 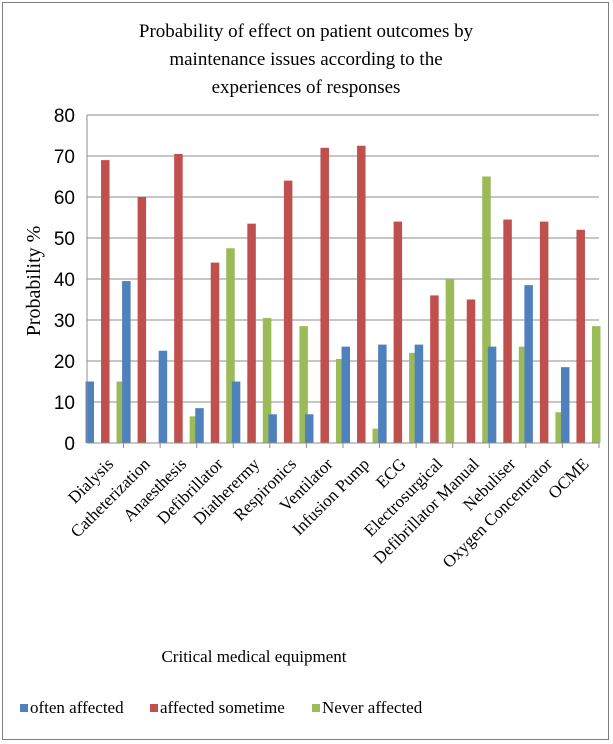 I want to click on chart-title-line-2: maintenance issues according to the, so click(x=305, y=59).